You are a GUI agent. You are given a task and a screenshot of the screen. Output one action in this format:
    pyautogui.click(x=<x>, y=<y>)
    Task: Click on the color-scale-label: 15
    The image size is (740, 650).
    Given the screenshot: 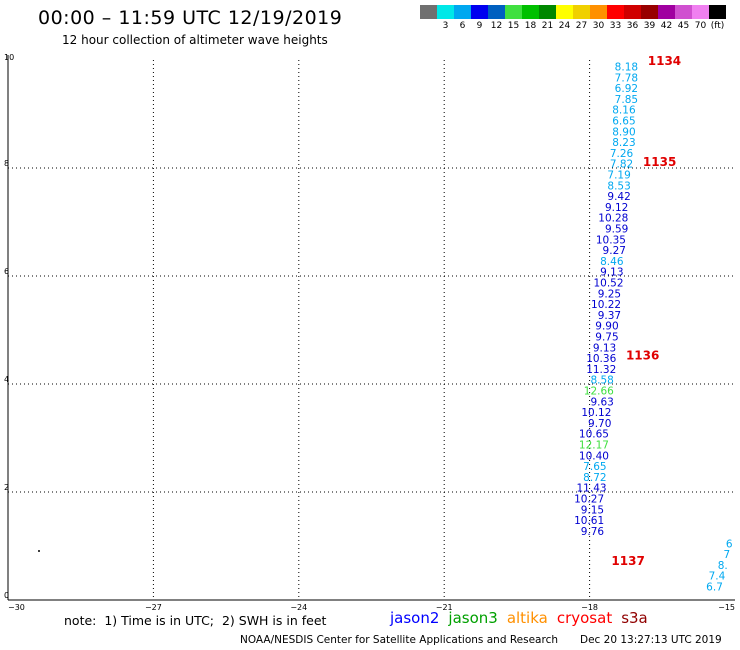 What is the action you would take?
    pyautogui.click(x=513, y=26)
    